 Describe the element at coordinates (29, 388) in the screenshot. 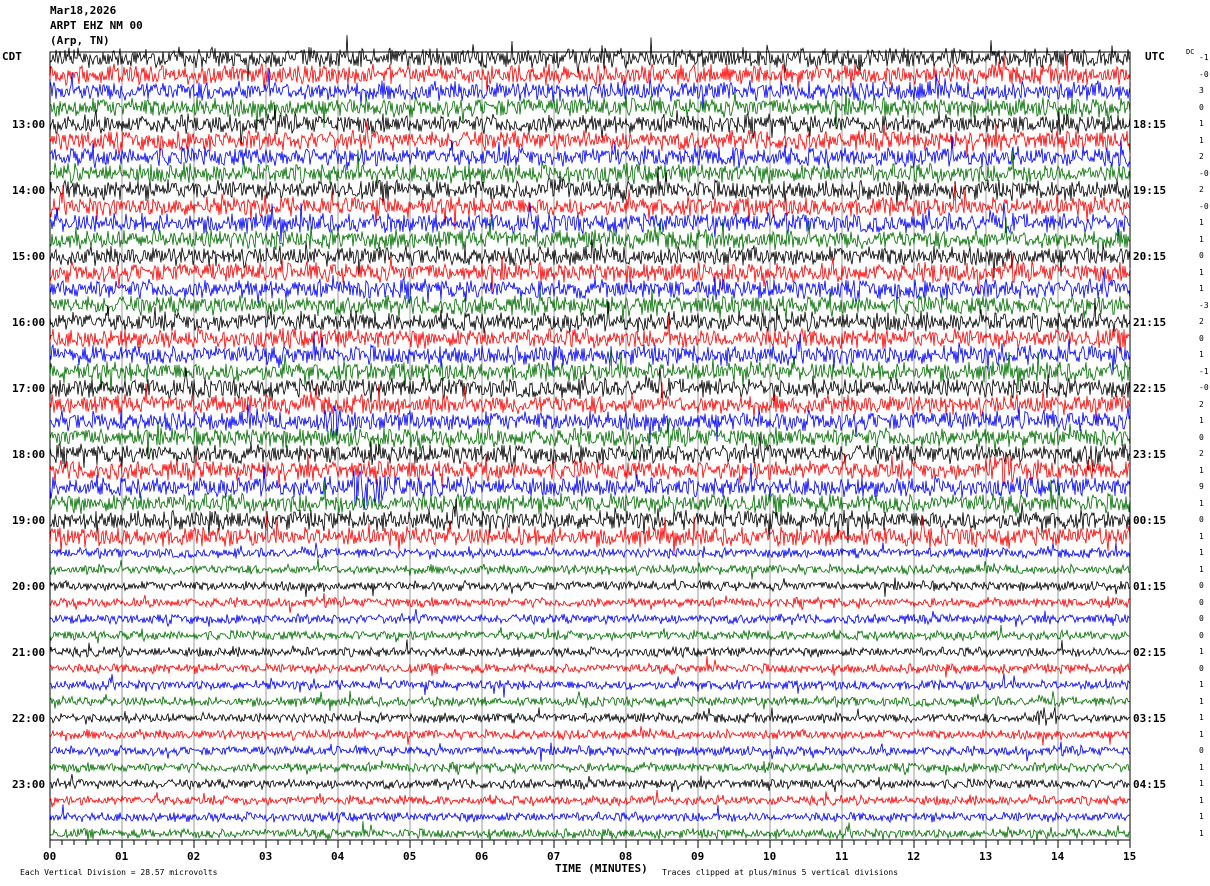

I see `left-hour-label: 17:00` at that location.